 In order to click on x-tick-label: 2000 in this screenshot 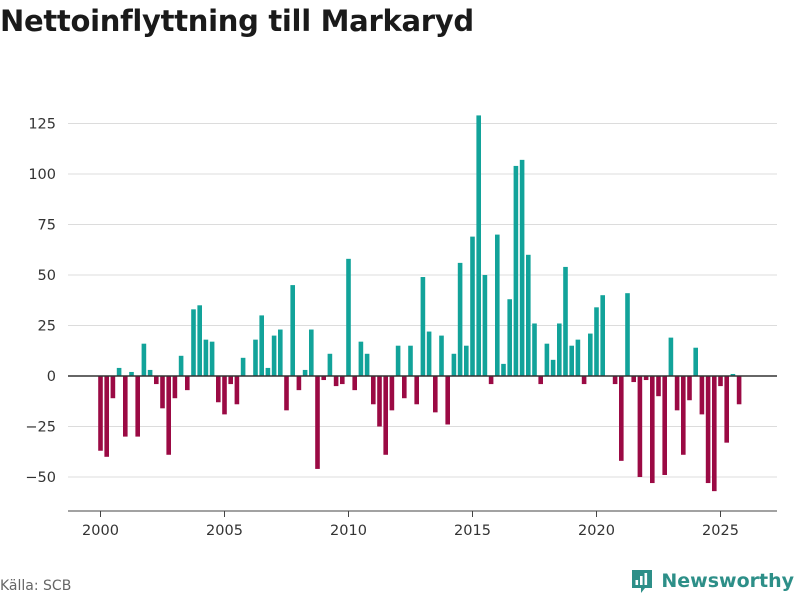, I will do `click(100, 531)`.